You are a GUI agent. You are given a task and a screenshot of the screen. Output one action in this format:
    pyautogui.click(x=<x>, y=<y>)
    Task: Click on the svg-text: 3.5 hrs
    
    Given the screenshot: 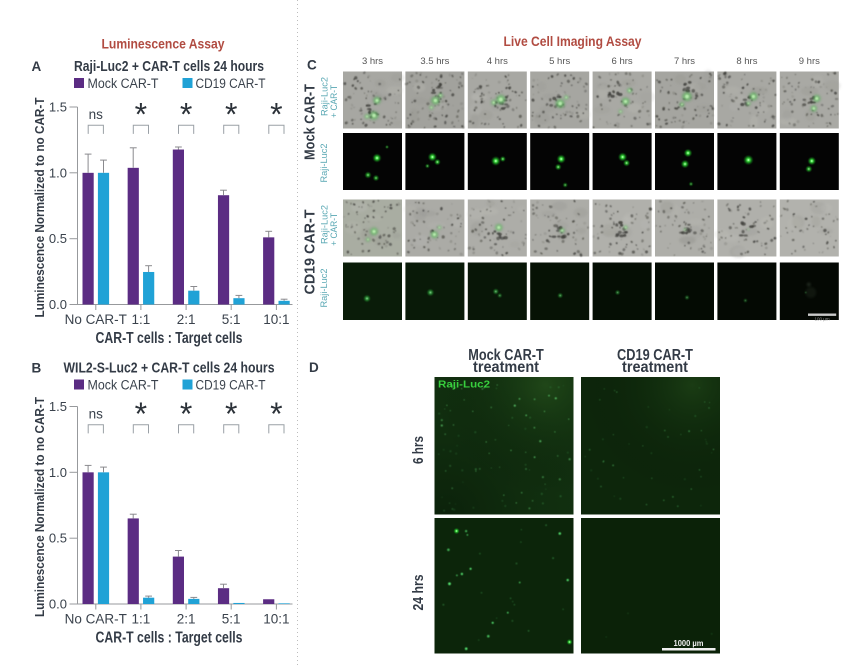 What is the action you would take?
    pyautogui.click(x=434, y=61)
    